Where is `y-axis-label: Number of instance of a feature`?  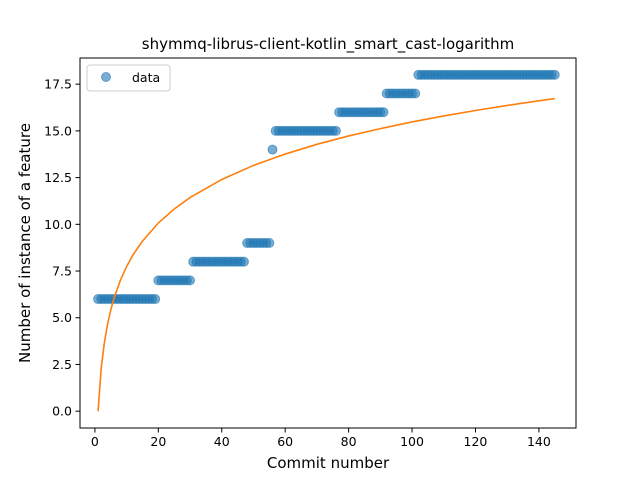 y-axis-label: Number of instance of a feature is located at coordinates (25, 243).